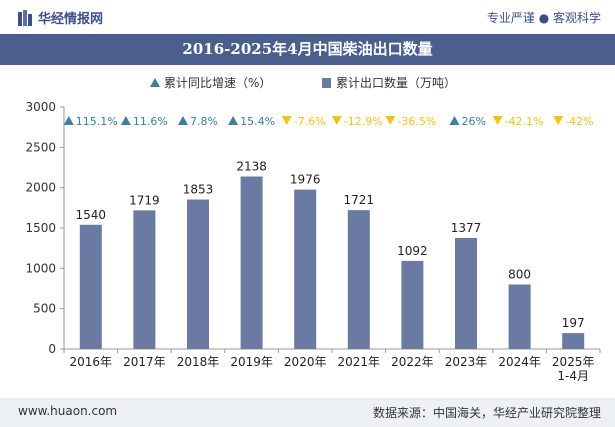 The width and height of the screenshot is (615, 427). What do you see at coordinates (251, 167) in the screenshot?
I see `bar-value-label: 2138` at bounding box center [251, 167].